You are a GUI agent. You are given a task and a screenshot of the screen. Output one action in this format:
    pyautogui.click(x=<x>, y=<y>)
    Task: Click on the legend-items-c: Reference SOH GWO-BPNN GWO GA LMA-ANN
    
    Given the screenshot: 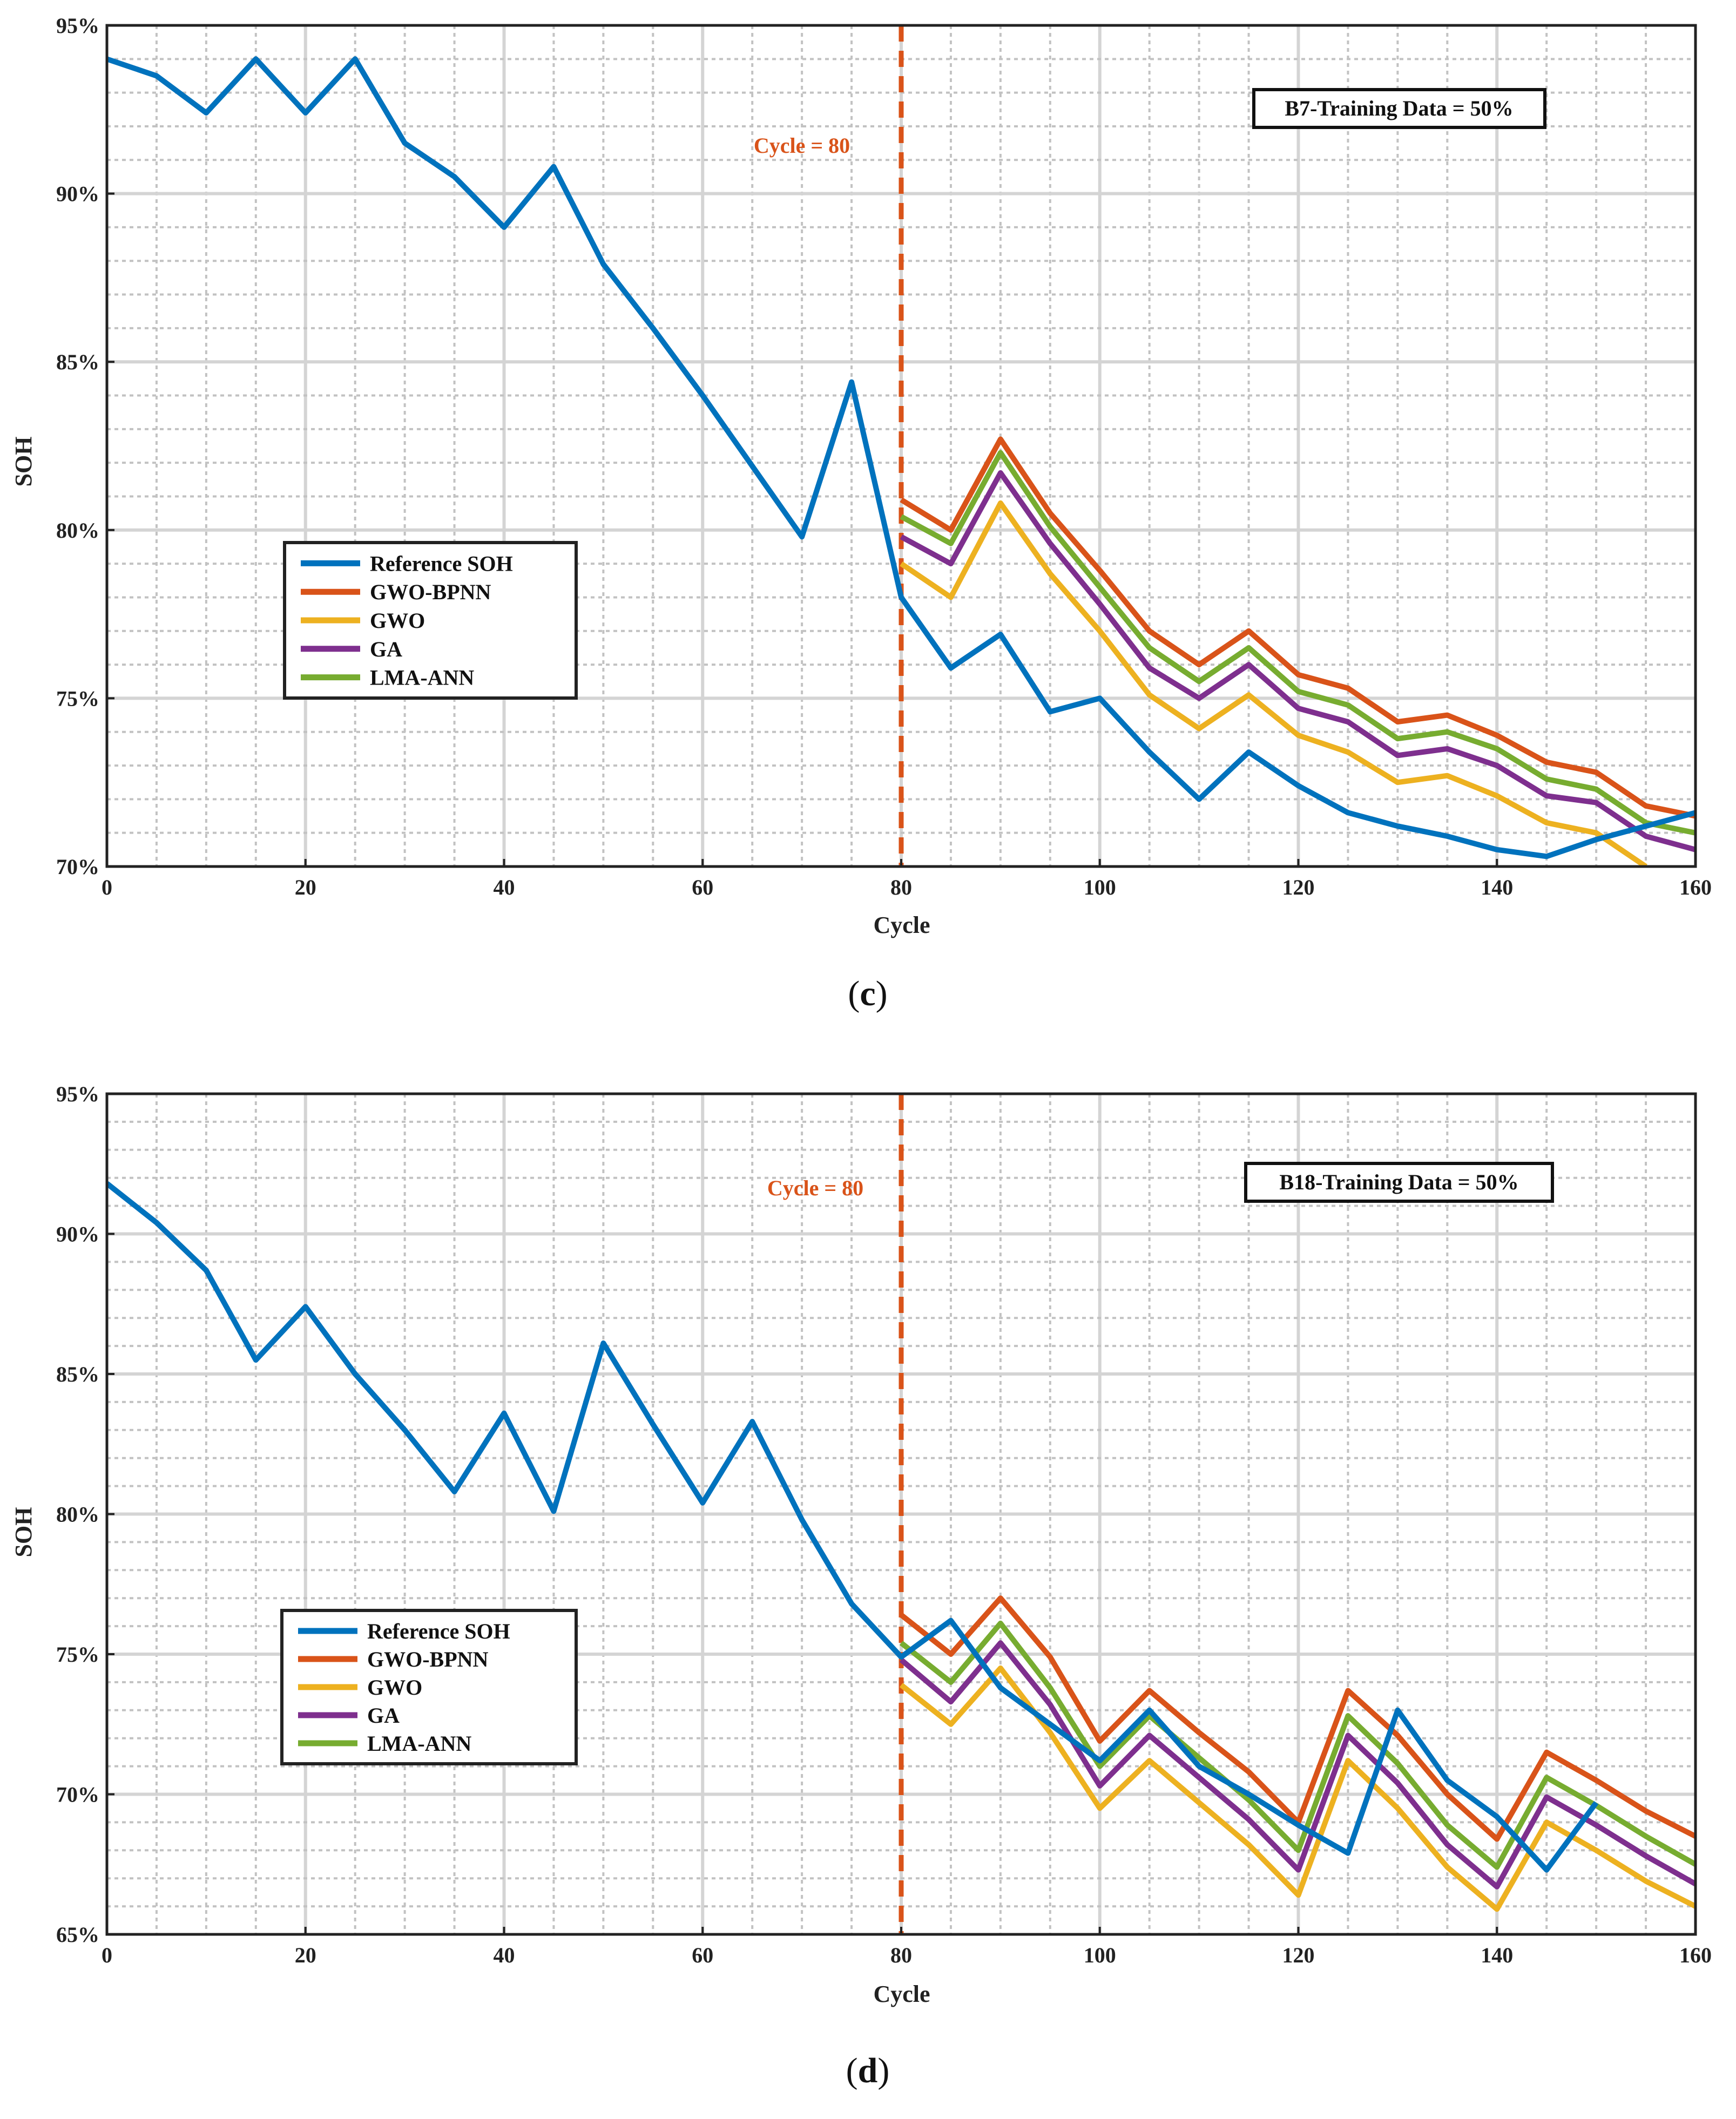 What is the action you would take?
    pyautogui.click(x=407, y=620)
    